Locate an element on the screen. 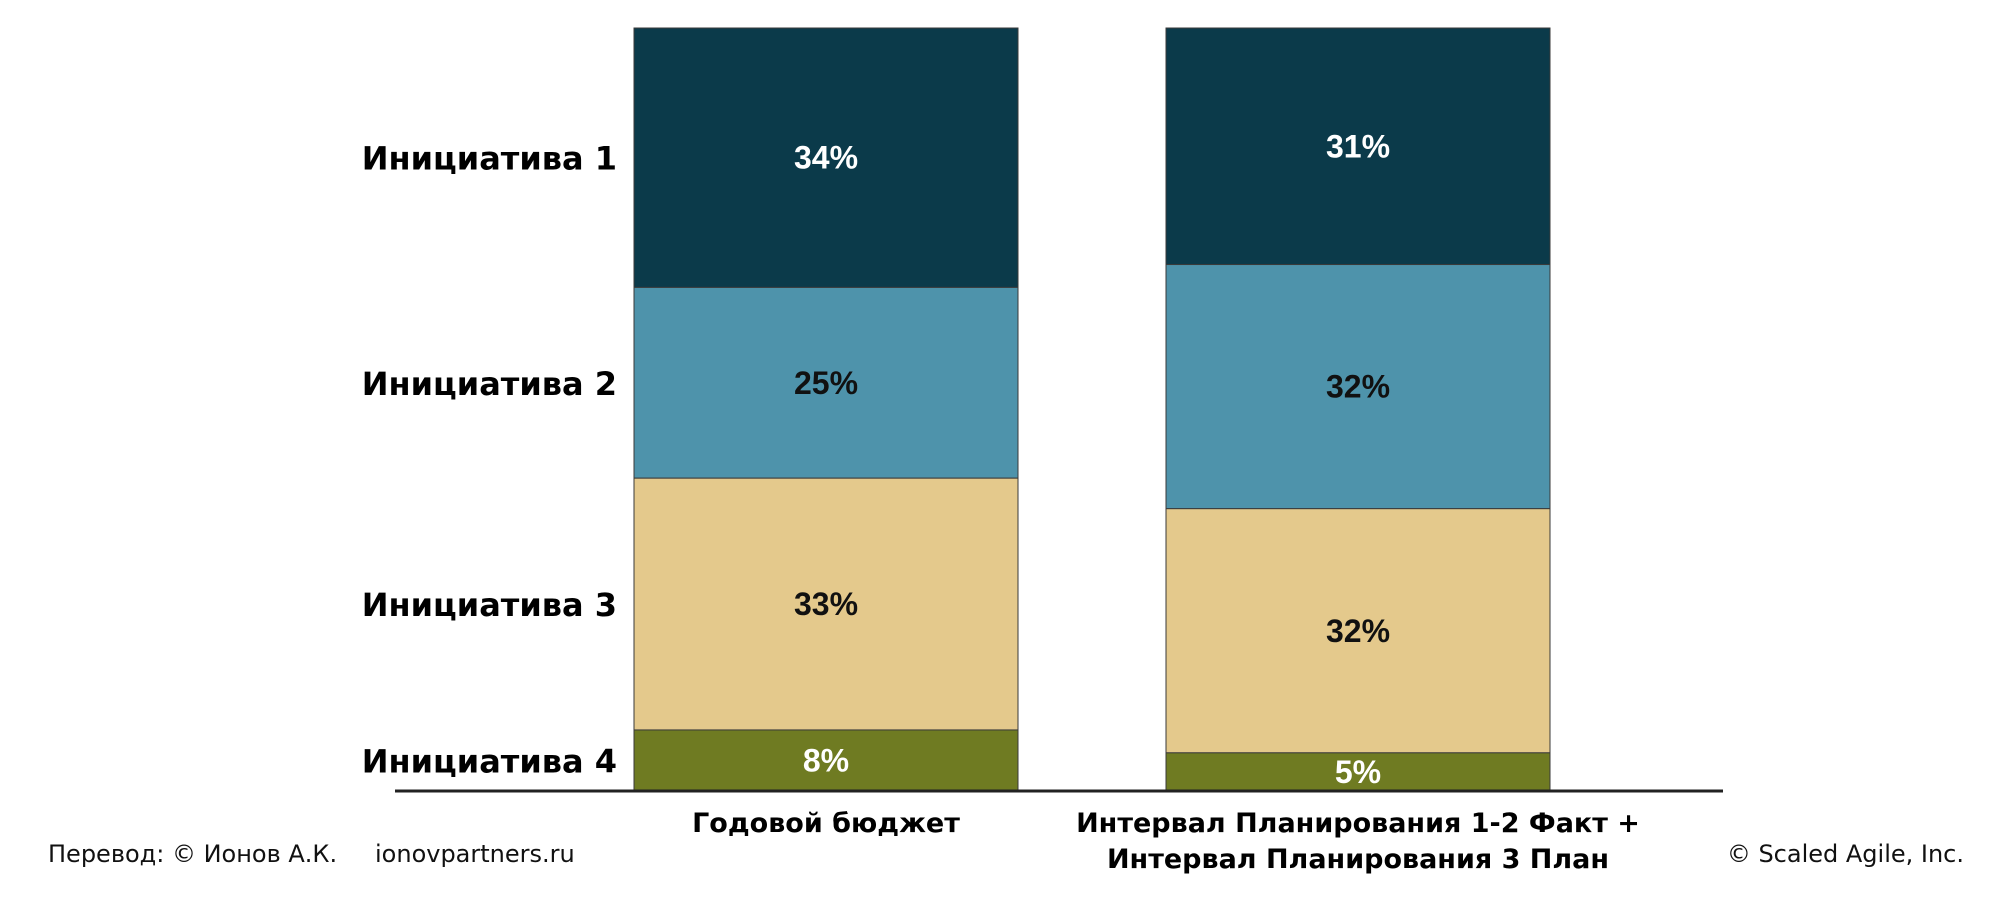 The height and width of the screenshot is (917, 2000). bar-value-label: 31% is located at coordinates (1358, 146).